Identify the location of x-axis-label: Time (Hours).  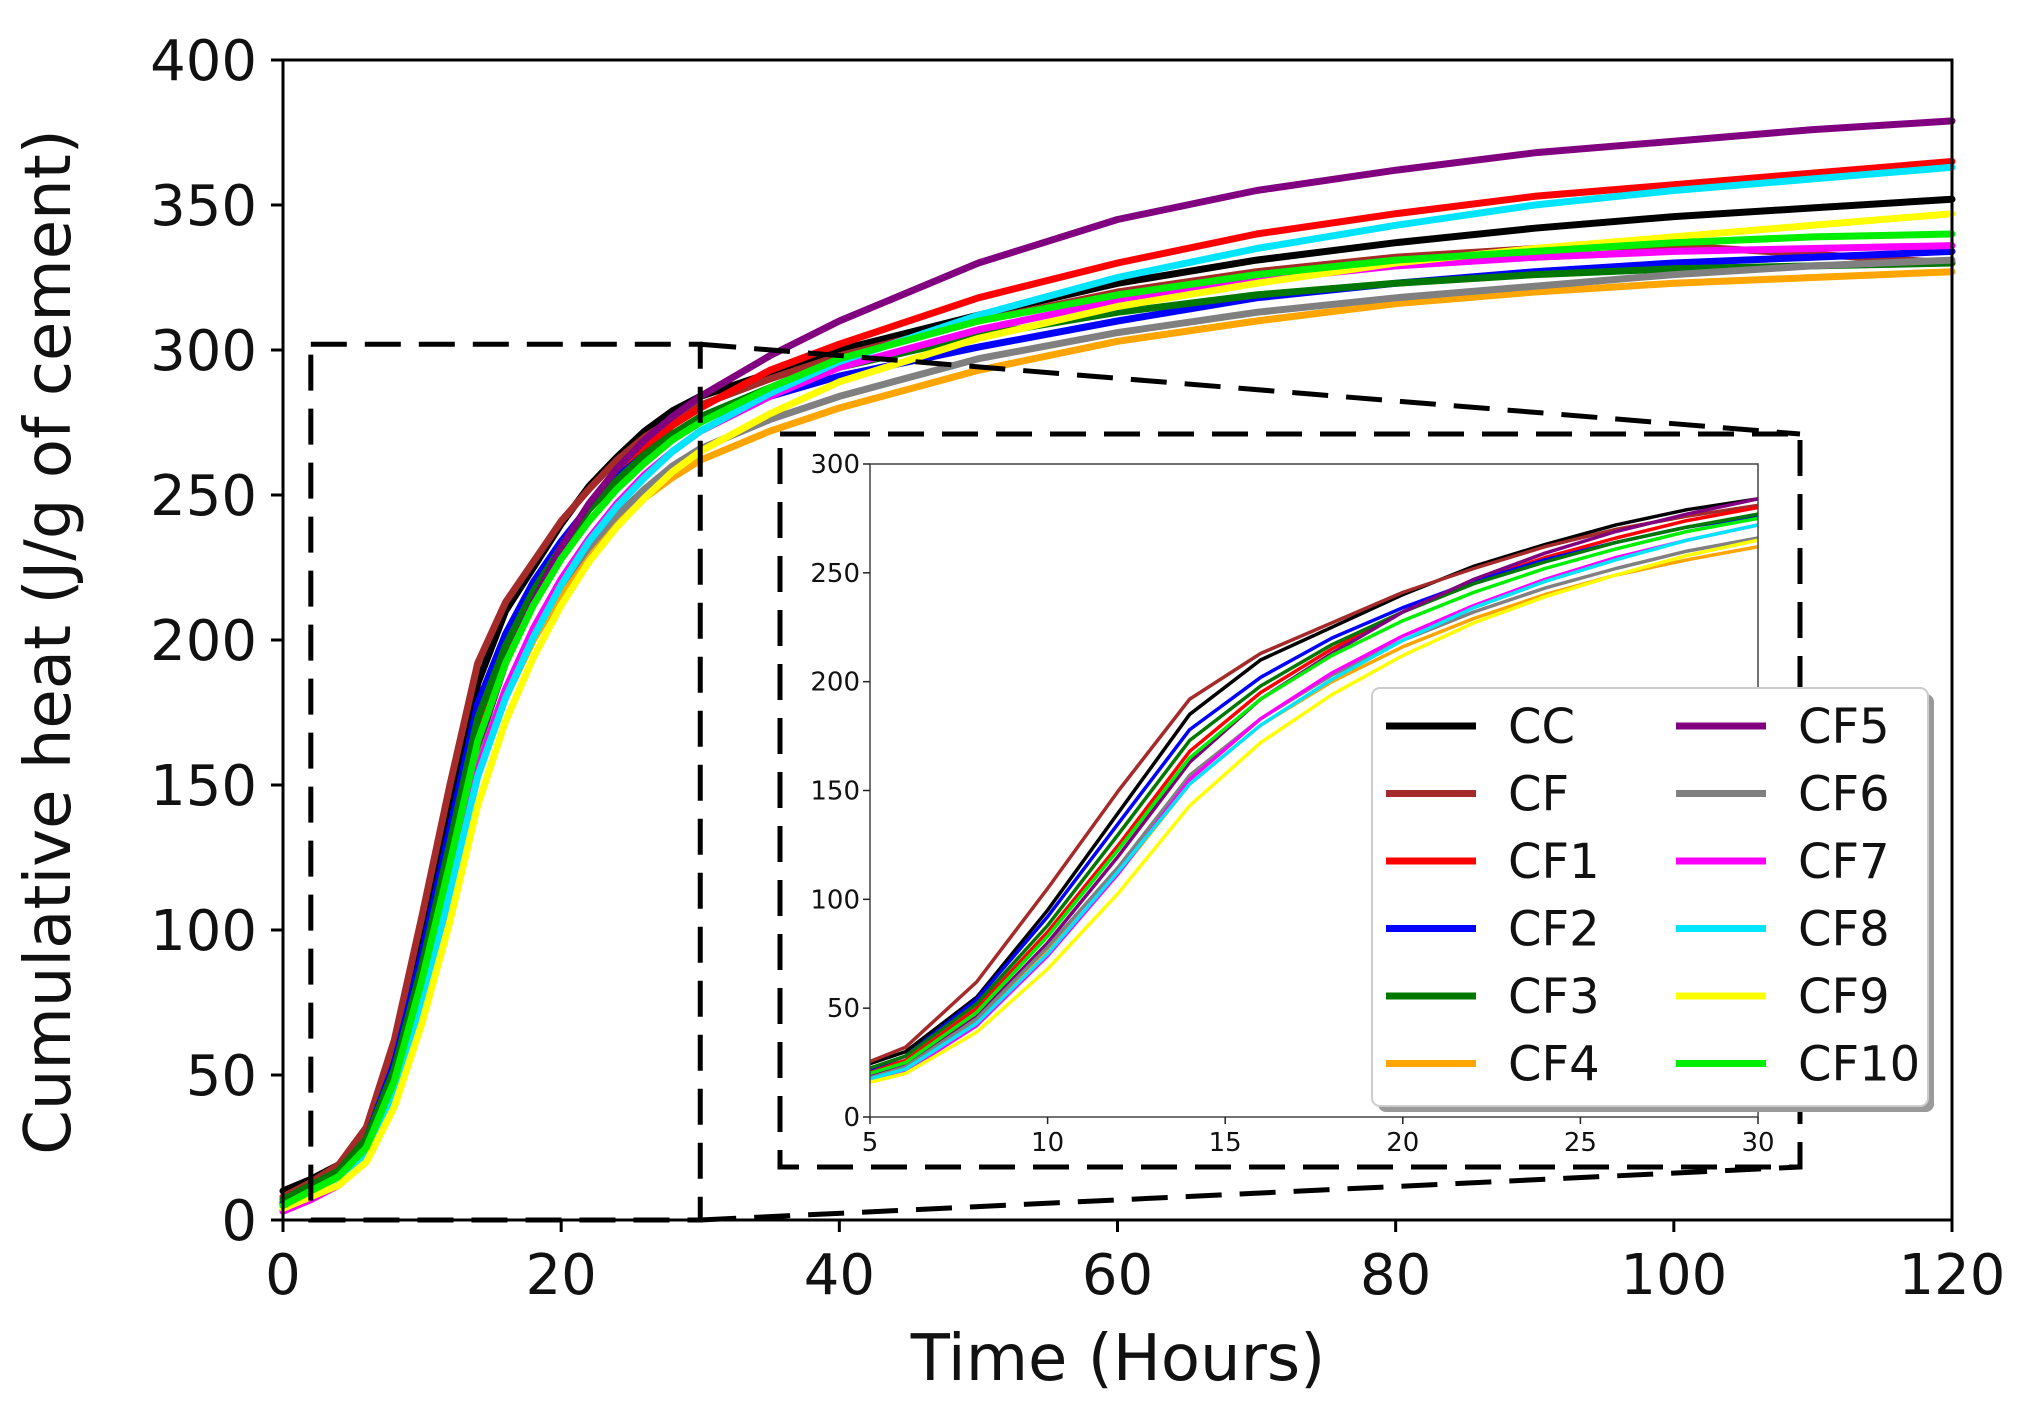
(1117, 1359).